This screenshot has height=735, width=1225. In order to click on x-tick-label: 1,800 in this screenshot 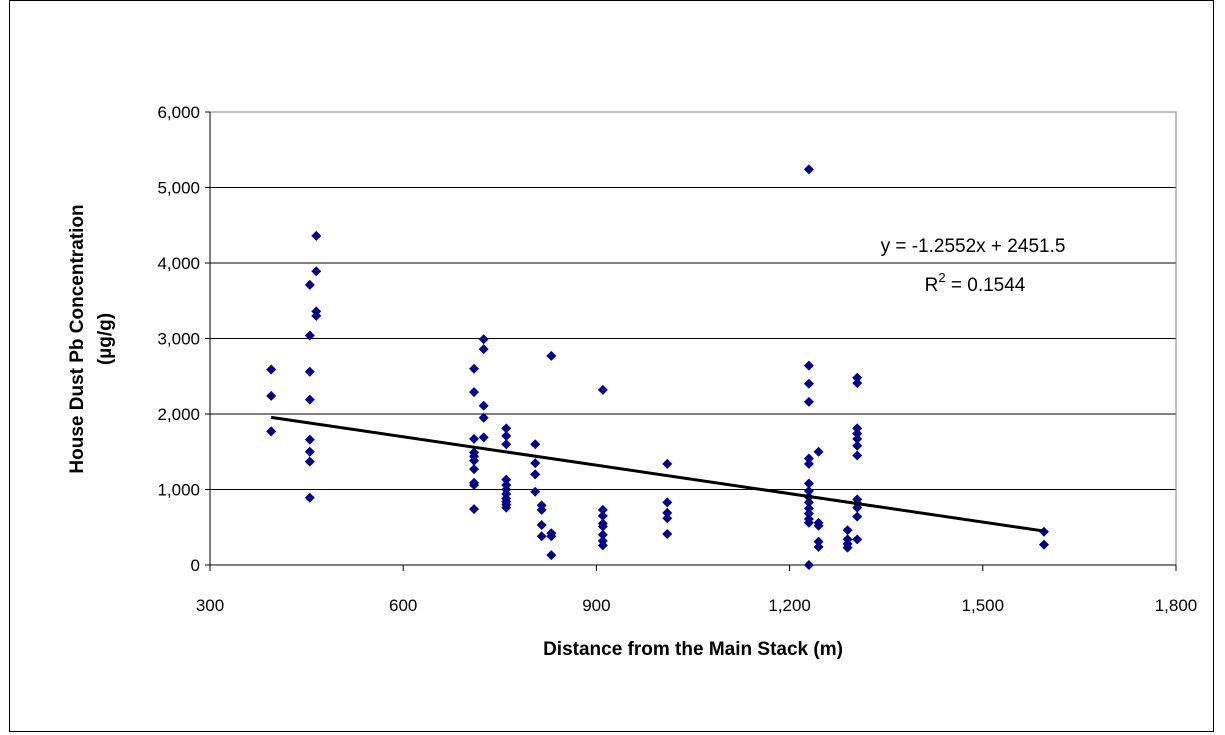, I will do `click(1176, 605)`.